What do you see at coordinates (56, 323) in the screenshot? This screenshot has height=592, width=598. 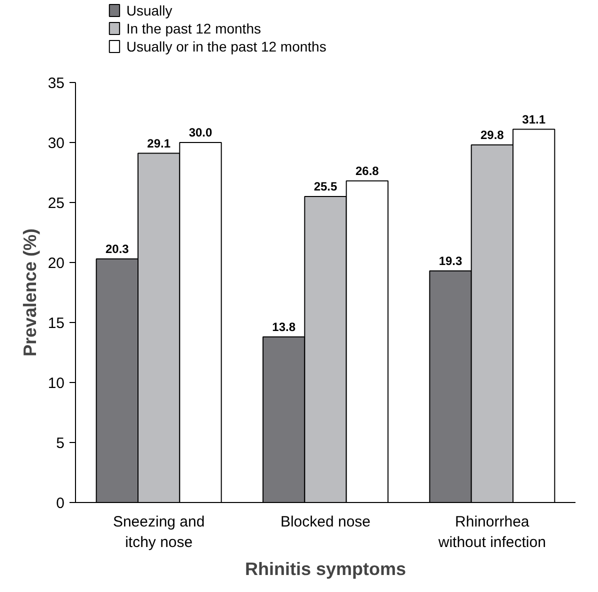 I see `y-tick-label: 15` at bounding box center [56, 323].